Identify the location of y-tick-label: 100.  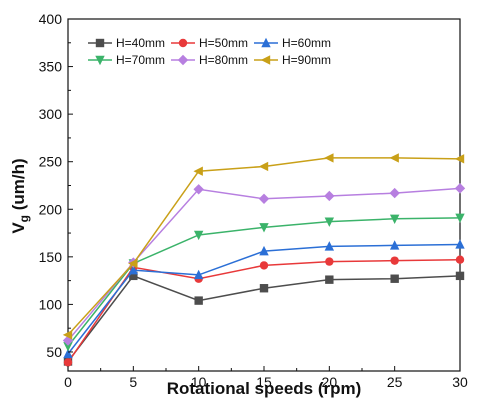
(51, 304).